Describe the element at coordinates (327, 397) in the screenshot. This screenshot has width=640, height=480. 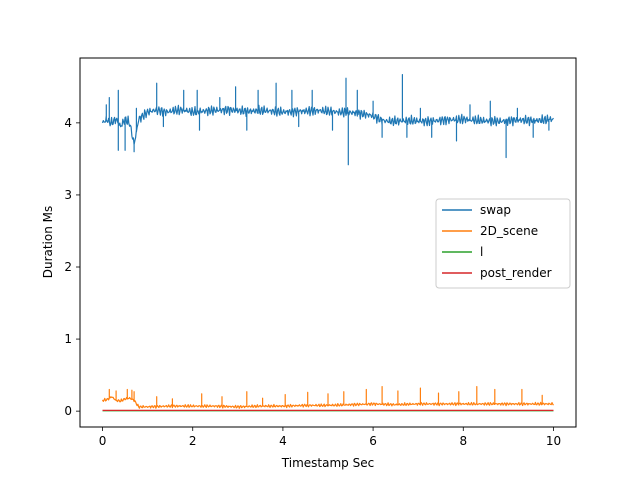
I see `series-line-2d-scene` at that location.